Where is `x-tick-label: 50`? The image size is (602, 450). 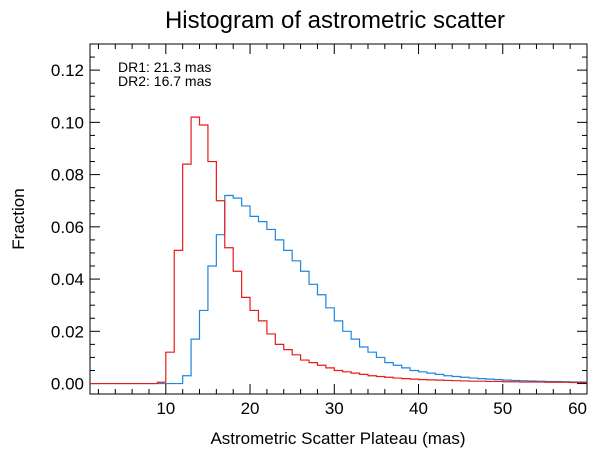 x-tick-label: 50 is located at coordinates (502, 408).